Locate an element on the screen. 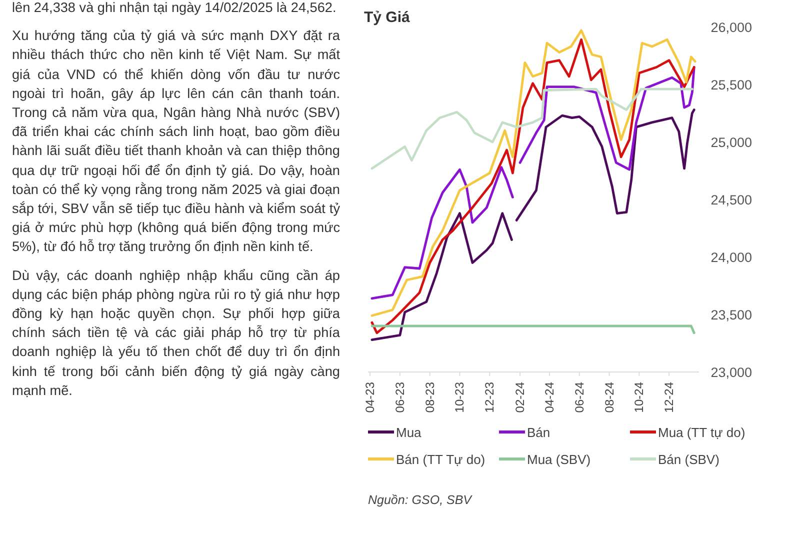 The width and height of the screenshot is (790, 533). y-tick-label: 25,000 is located at coordinates (731, 142).